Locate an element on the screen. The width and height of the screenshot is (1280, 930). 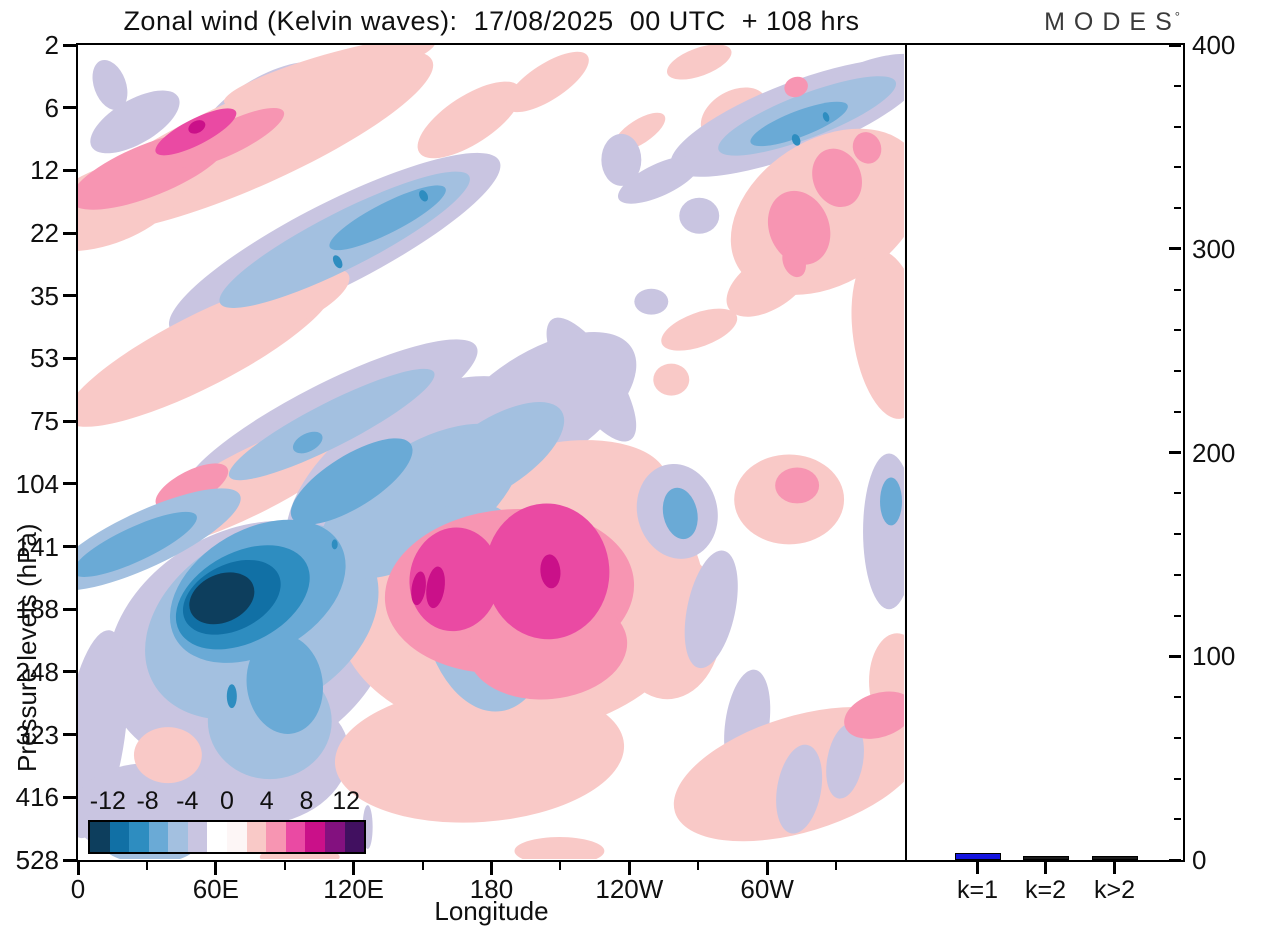
longitude-tick-label: 60W is located at coordinates (767, 889).